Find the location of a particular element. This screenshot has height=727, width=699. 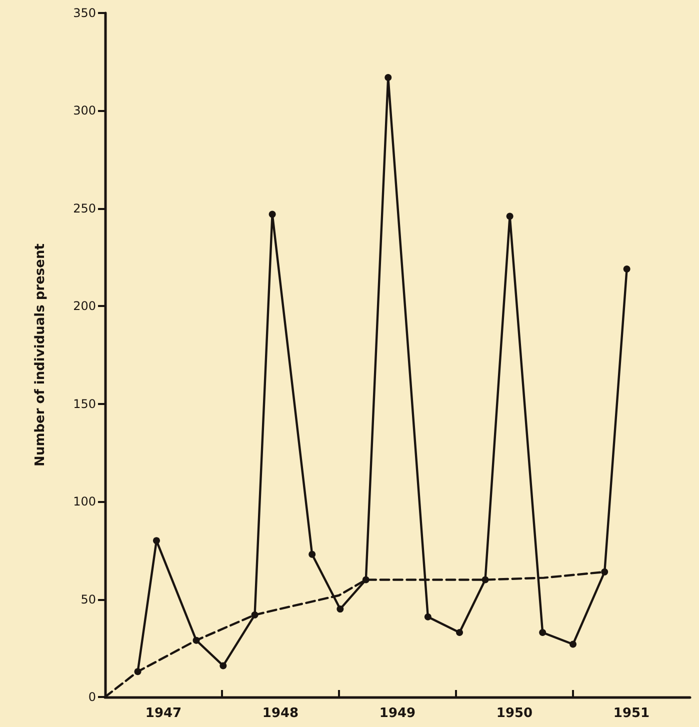

x-tick-label: 1948 is located at coordinates (280, 713).